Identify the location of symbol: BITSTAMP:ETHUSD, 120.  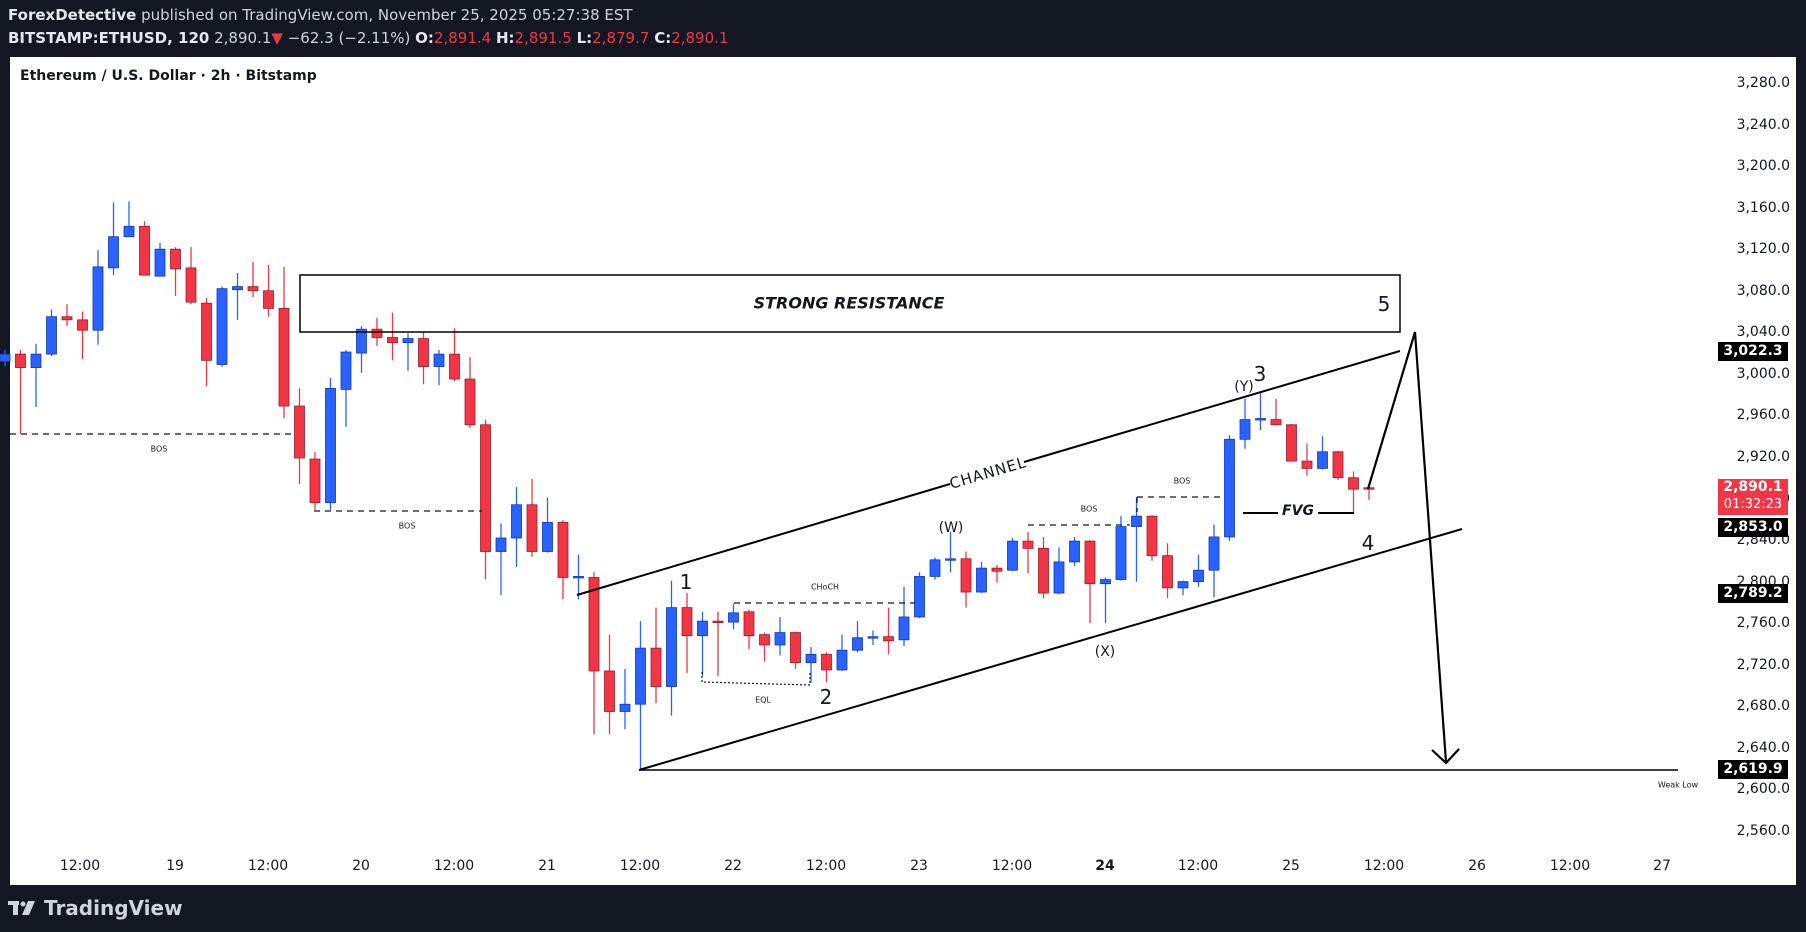
(109, 38).